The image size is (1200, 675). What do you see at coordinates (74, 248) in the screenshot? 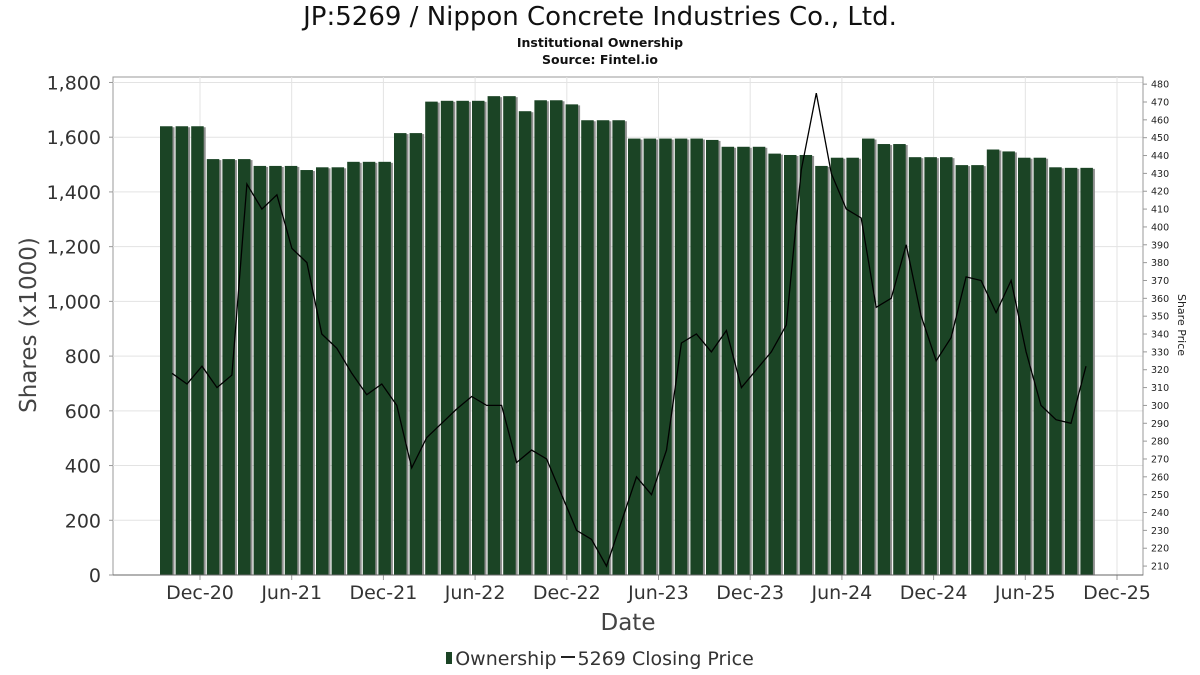
I see `y-tick-label: 1,200` at bounding box center [74, 248].